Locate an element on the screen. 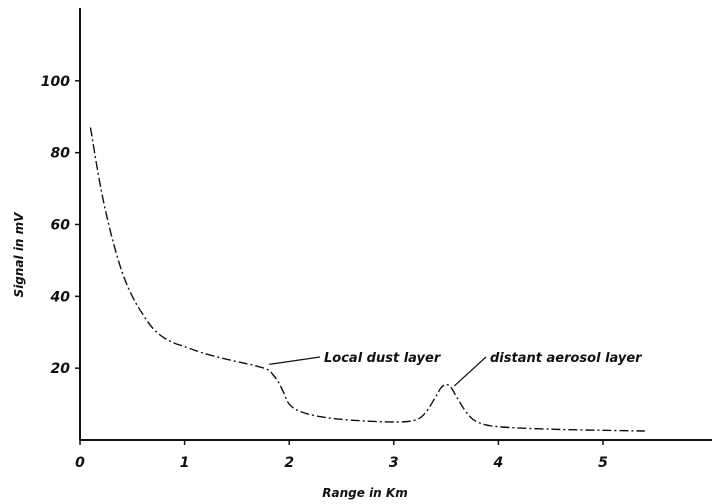 The width and height of the screenshot is (712, 504). y-ticks: 20 40 60 80 100 is located at coordinates (60, 225).